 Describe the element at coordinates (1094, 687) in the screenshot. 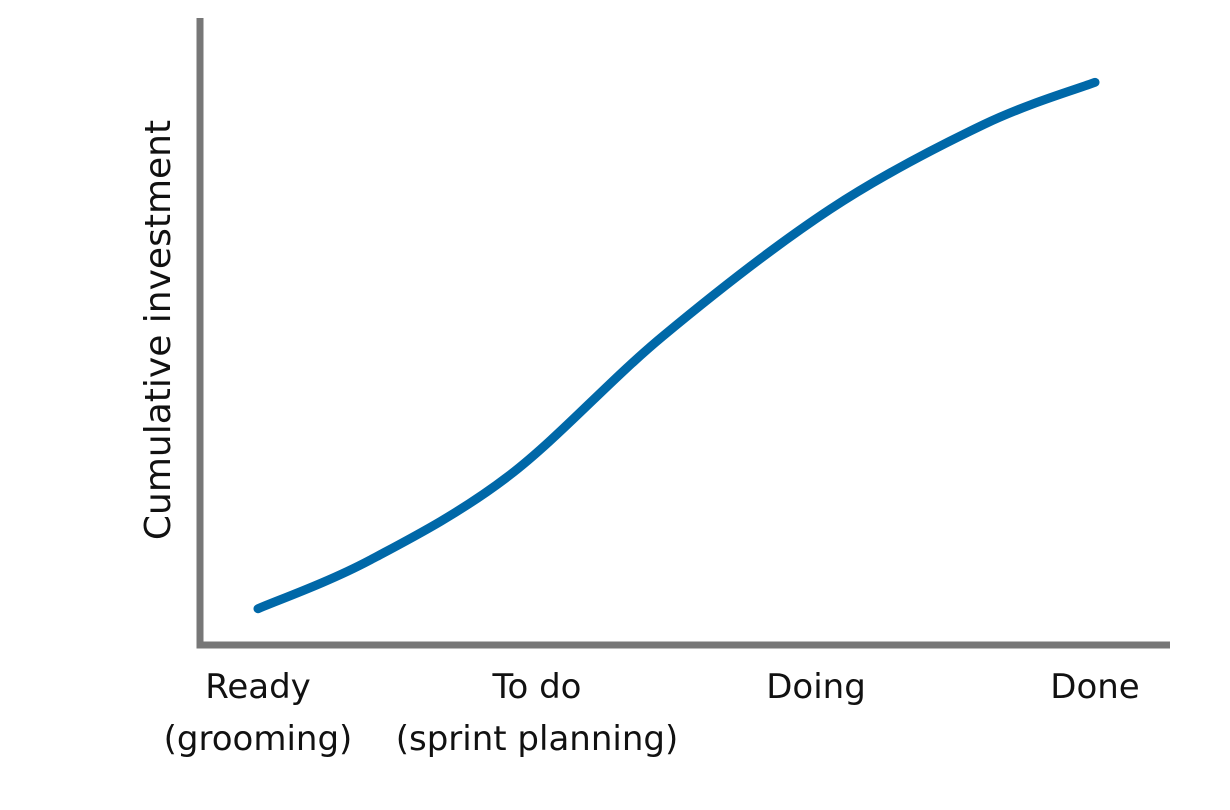

I see `x-tick-label-3: Done` at that location.